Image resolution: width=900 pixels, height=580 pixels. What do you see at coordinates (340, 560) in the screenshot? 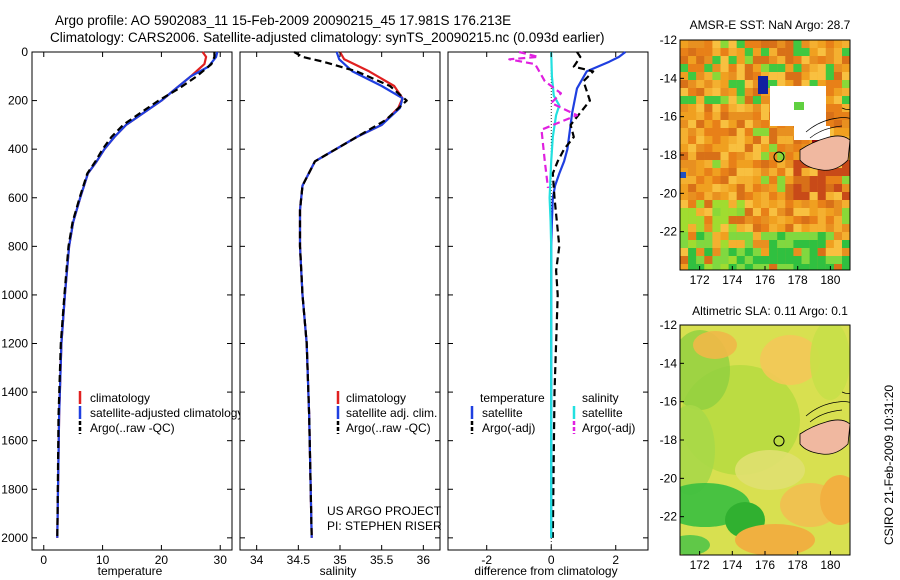
I see `x-tick-label: 35` at bounding box center [340, 560].